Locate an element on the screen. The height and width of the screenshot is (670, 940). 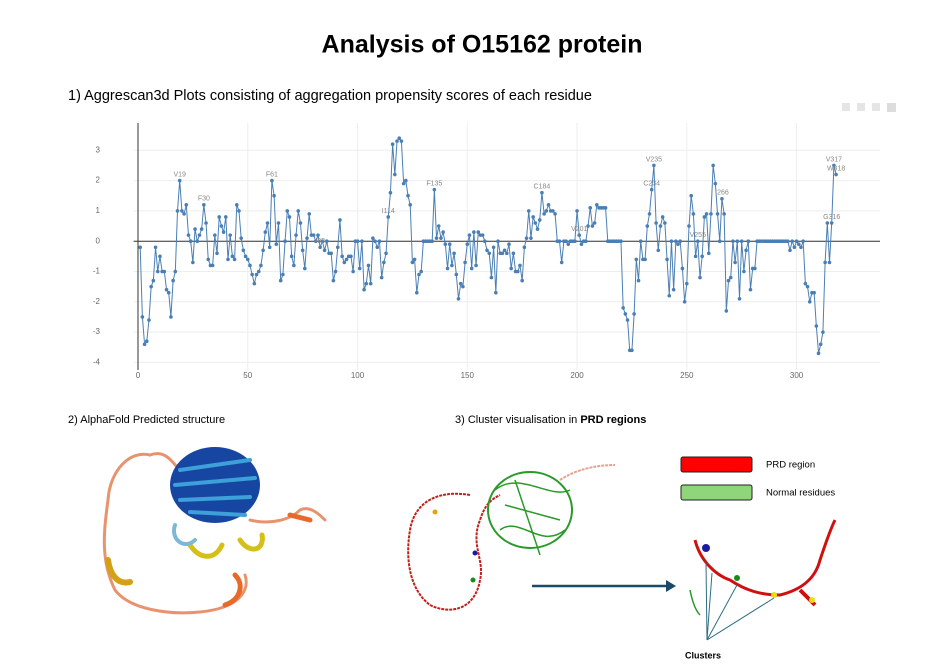
modebar is located at coordinates (869, 107).